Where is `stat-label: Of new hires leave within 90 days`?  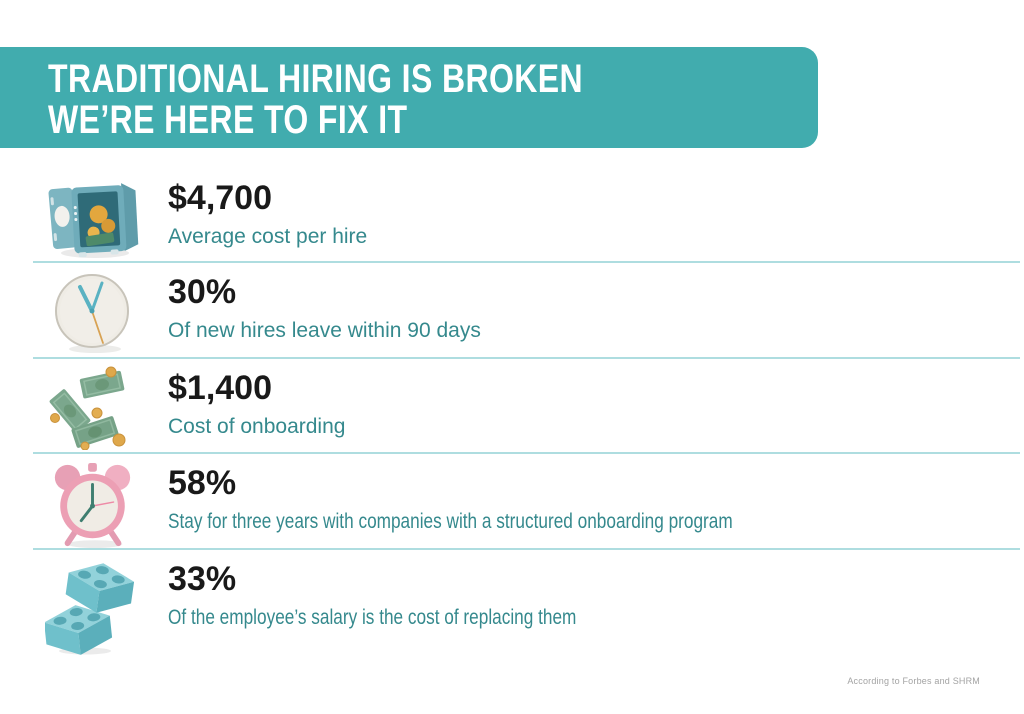
stat-label: Of new hires leave within 90 days is located at coordinates (324, 330).